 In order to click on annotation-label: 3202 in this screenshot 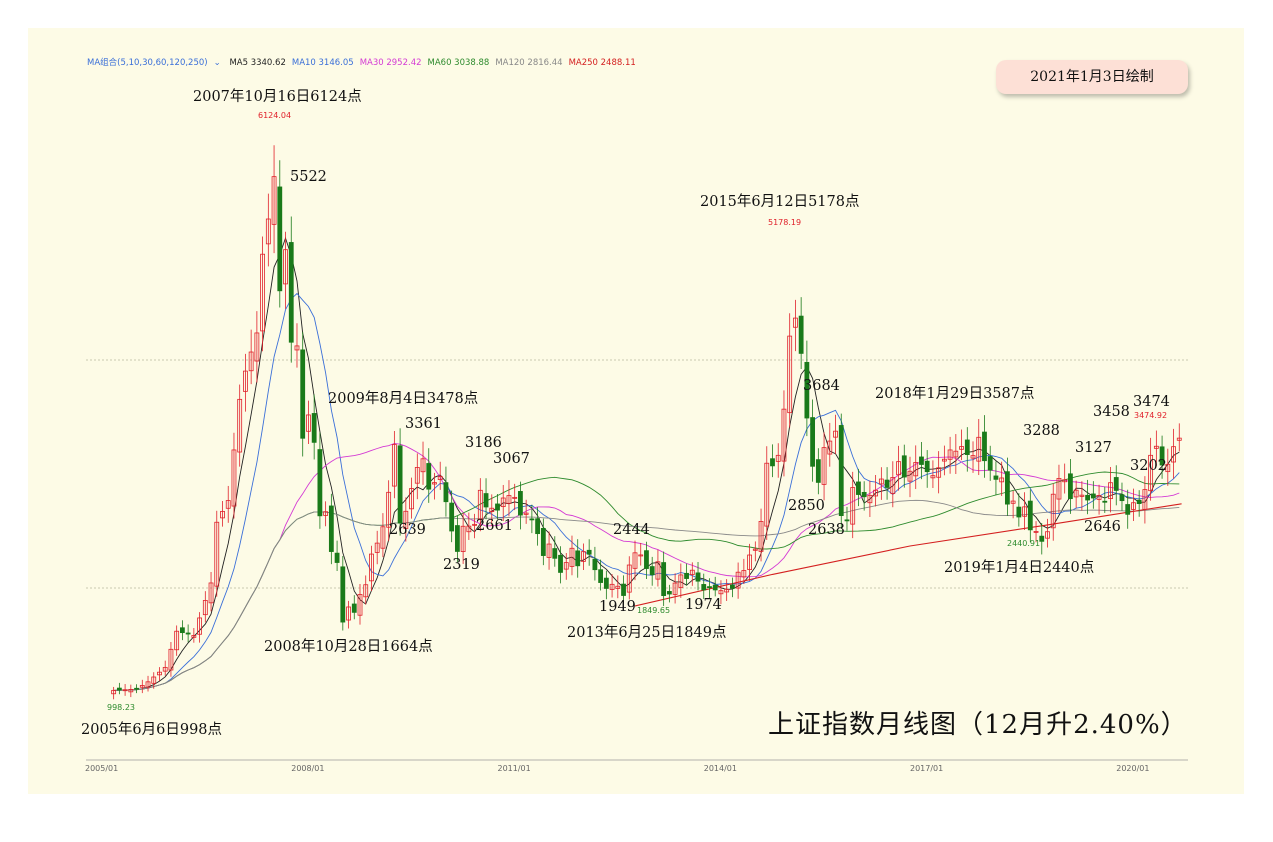, I will do `click(1148, 466)`.